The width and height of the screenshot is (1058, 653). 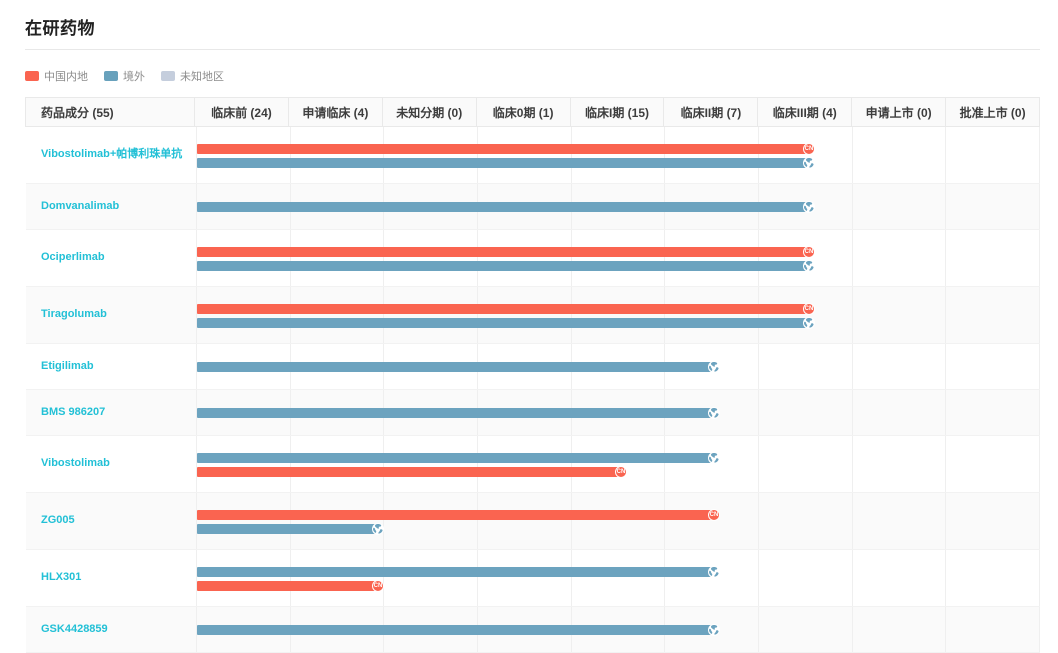 What do you see at coordinates (58, 520) in the screenshot?
I see `drug-link: ZG005` at bounding box center [58, 520].